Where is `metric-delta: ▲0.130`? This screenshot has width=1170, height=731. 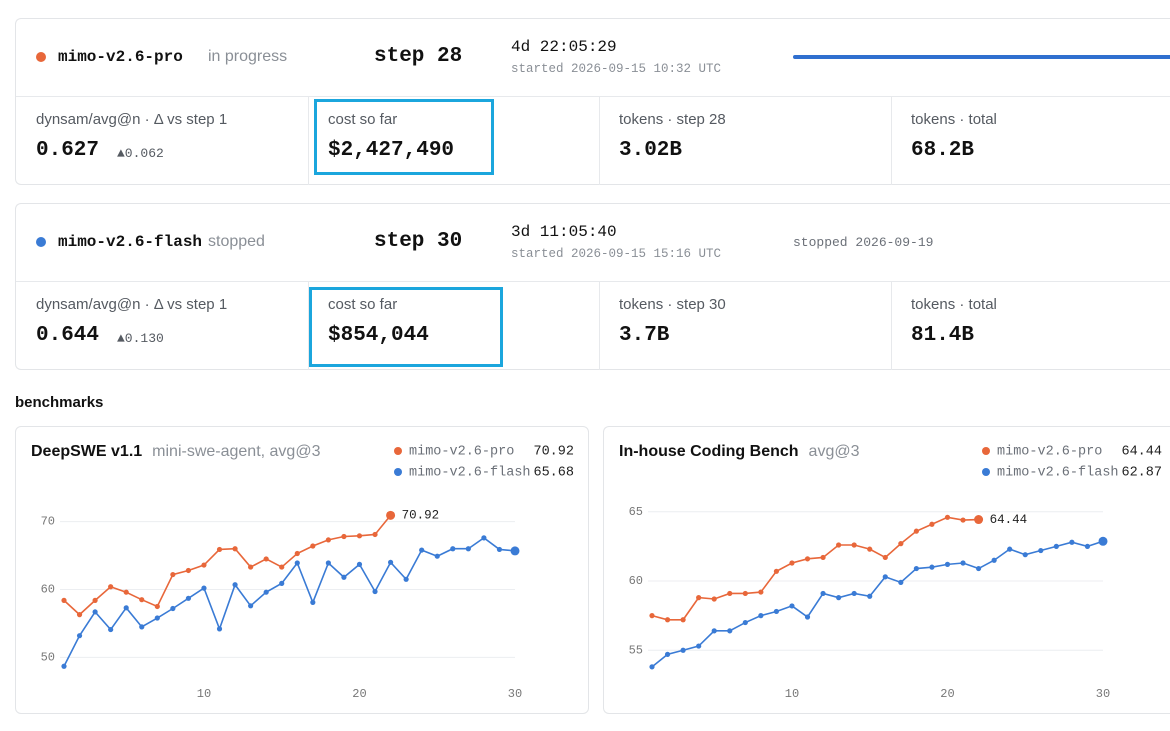 metric-delta: ▲0.130 is located at coordinates (140, 338).